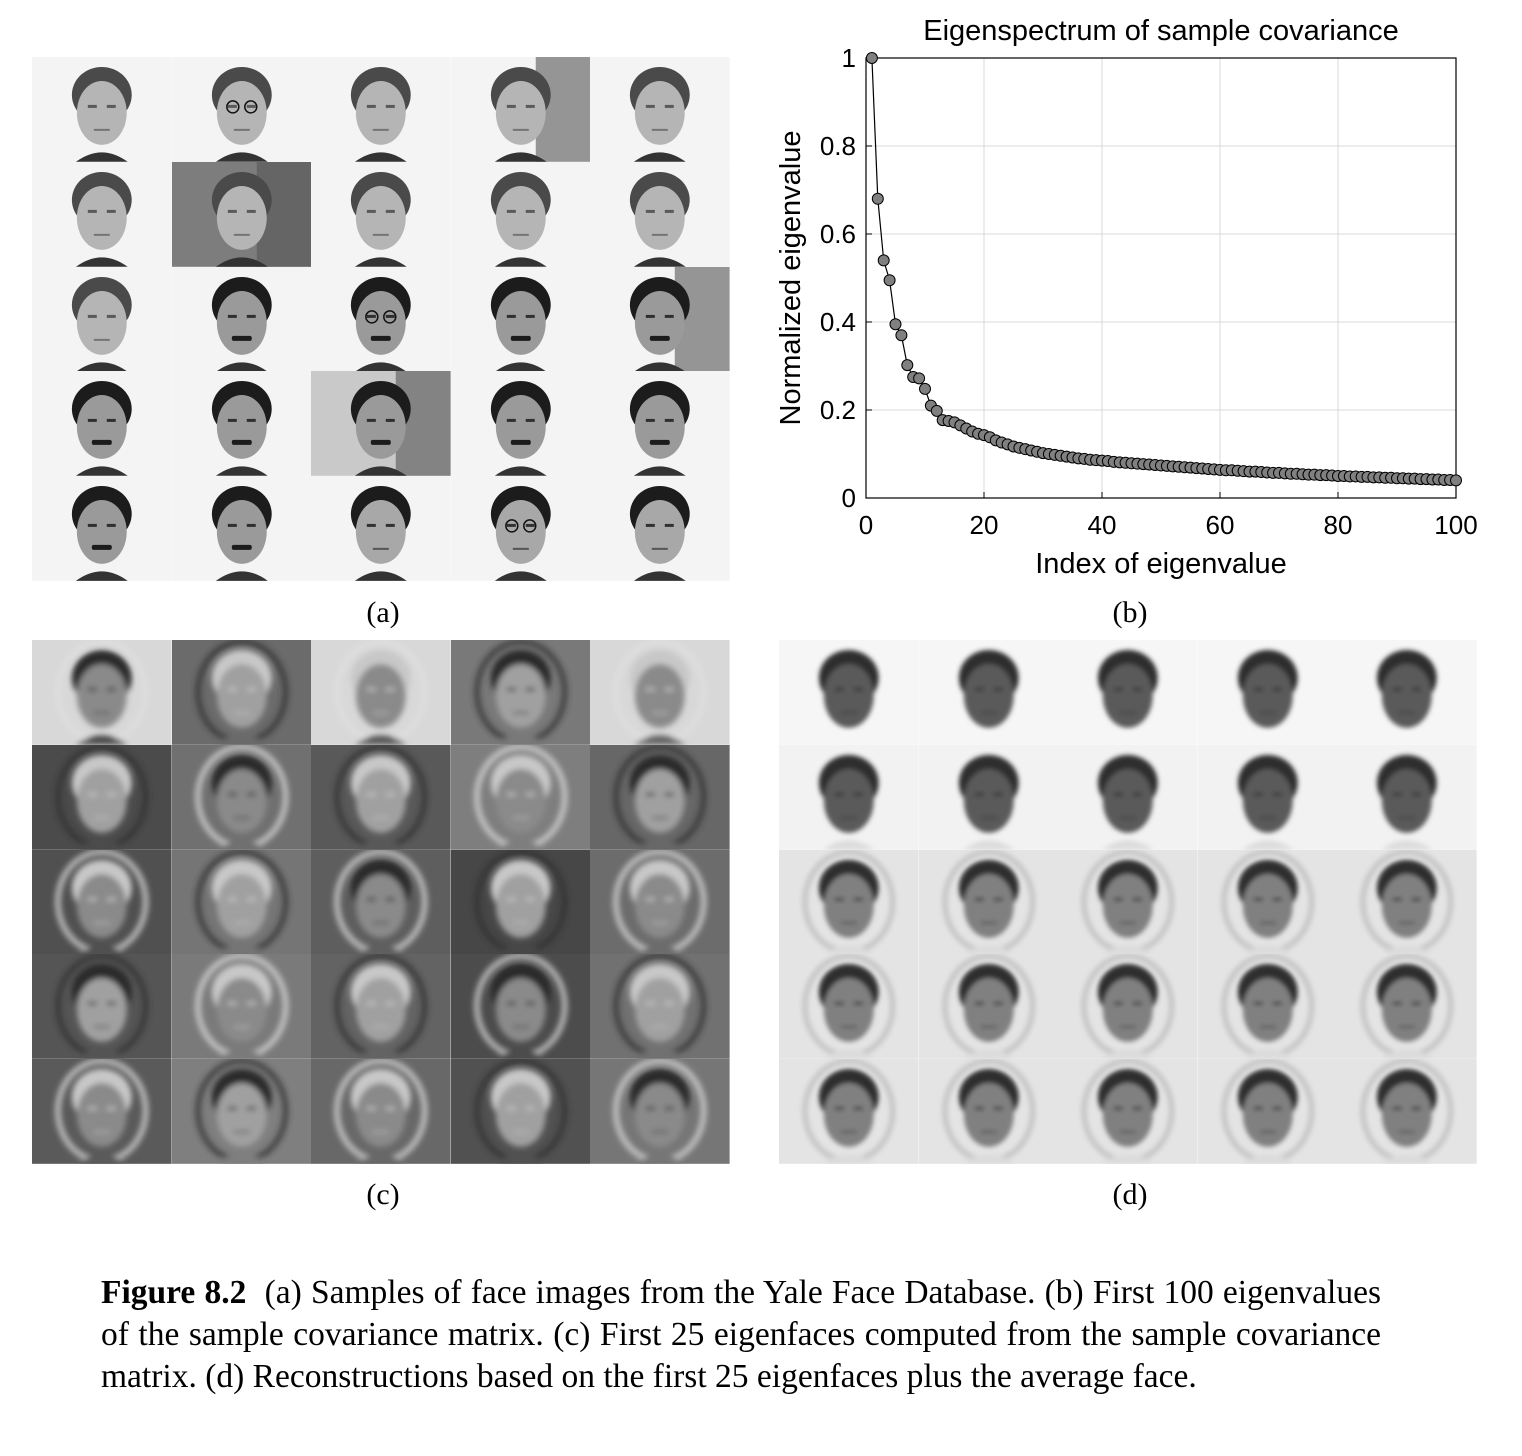 The height and width of the screenshot is (1456, 1522). Describe the element at coordinates (174, 1292) in the screenshot. I see `figure-number: Figure 8.2` at that location.